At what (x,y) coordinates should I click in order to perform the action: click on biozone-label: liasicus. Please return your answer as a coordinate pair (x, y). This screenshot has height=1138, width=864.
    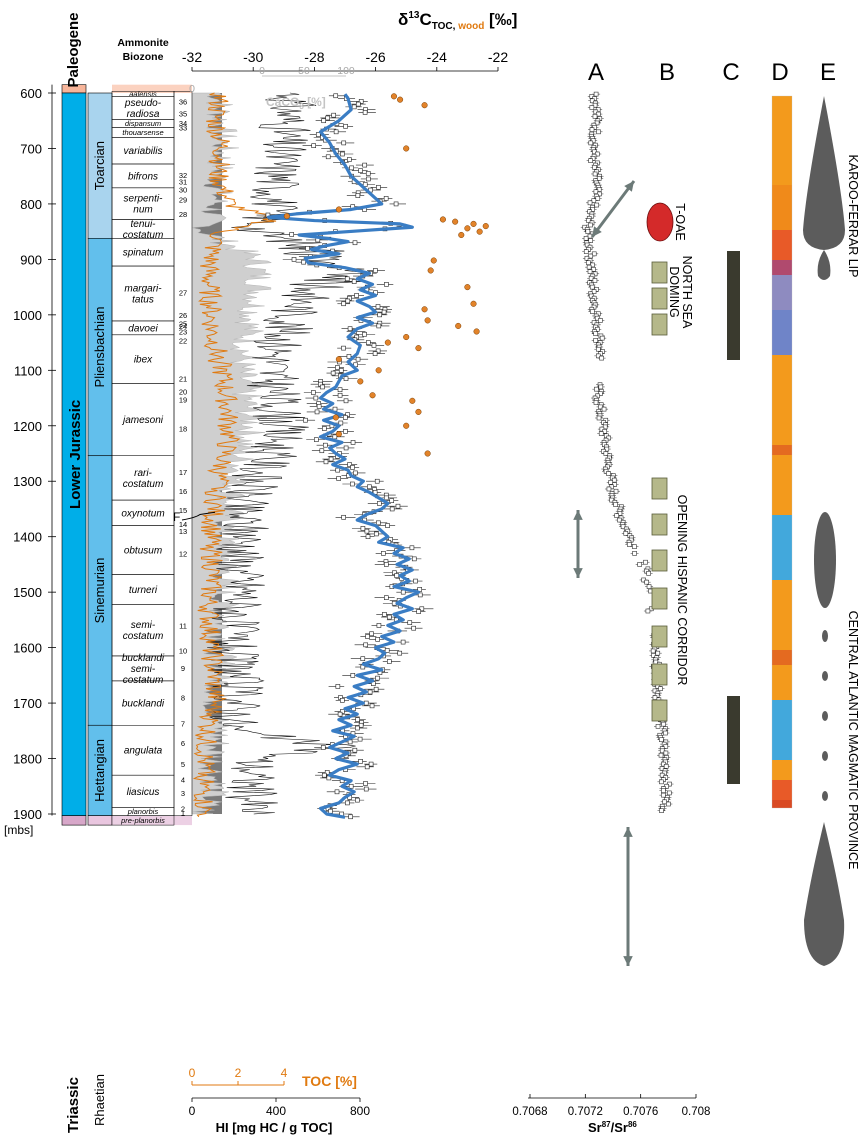
    Looking at the image, I should click on (143, 792).